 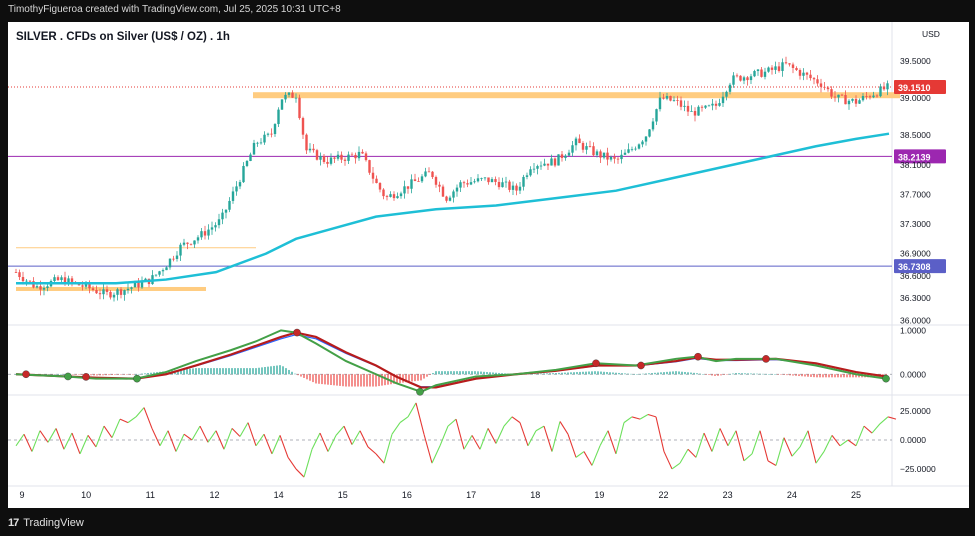 What do you see at coordinates (407, 495) in the screenshot?
I see `time-tick-label: 16` at bounding box center [407, 495].